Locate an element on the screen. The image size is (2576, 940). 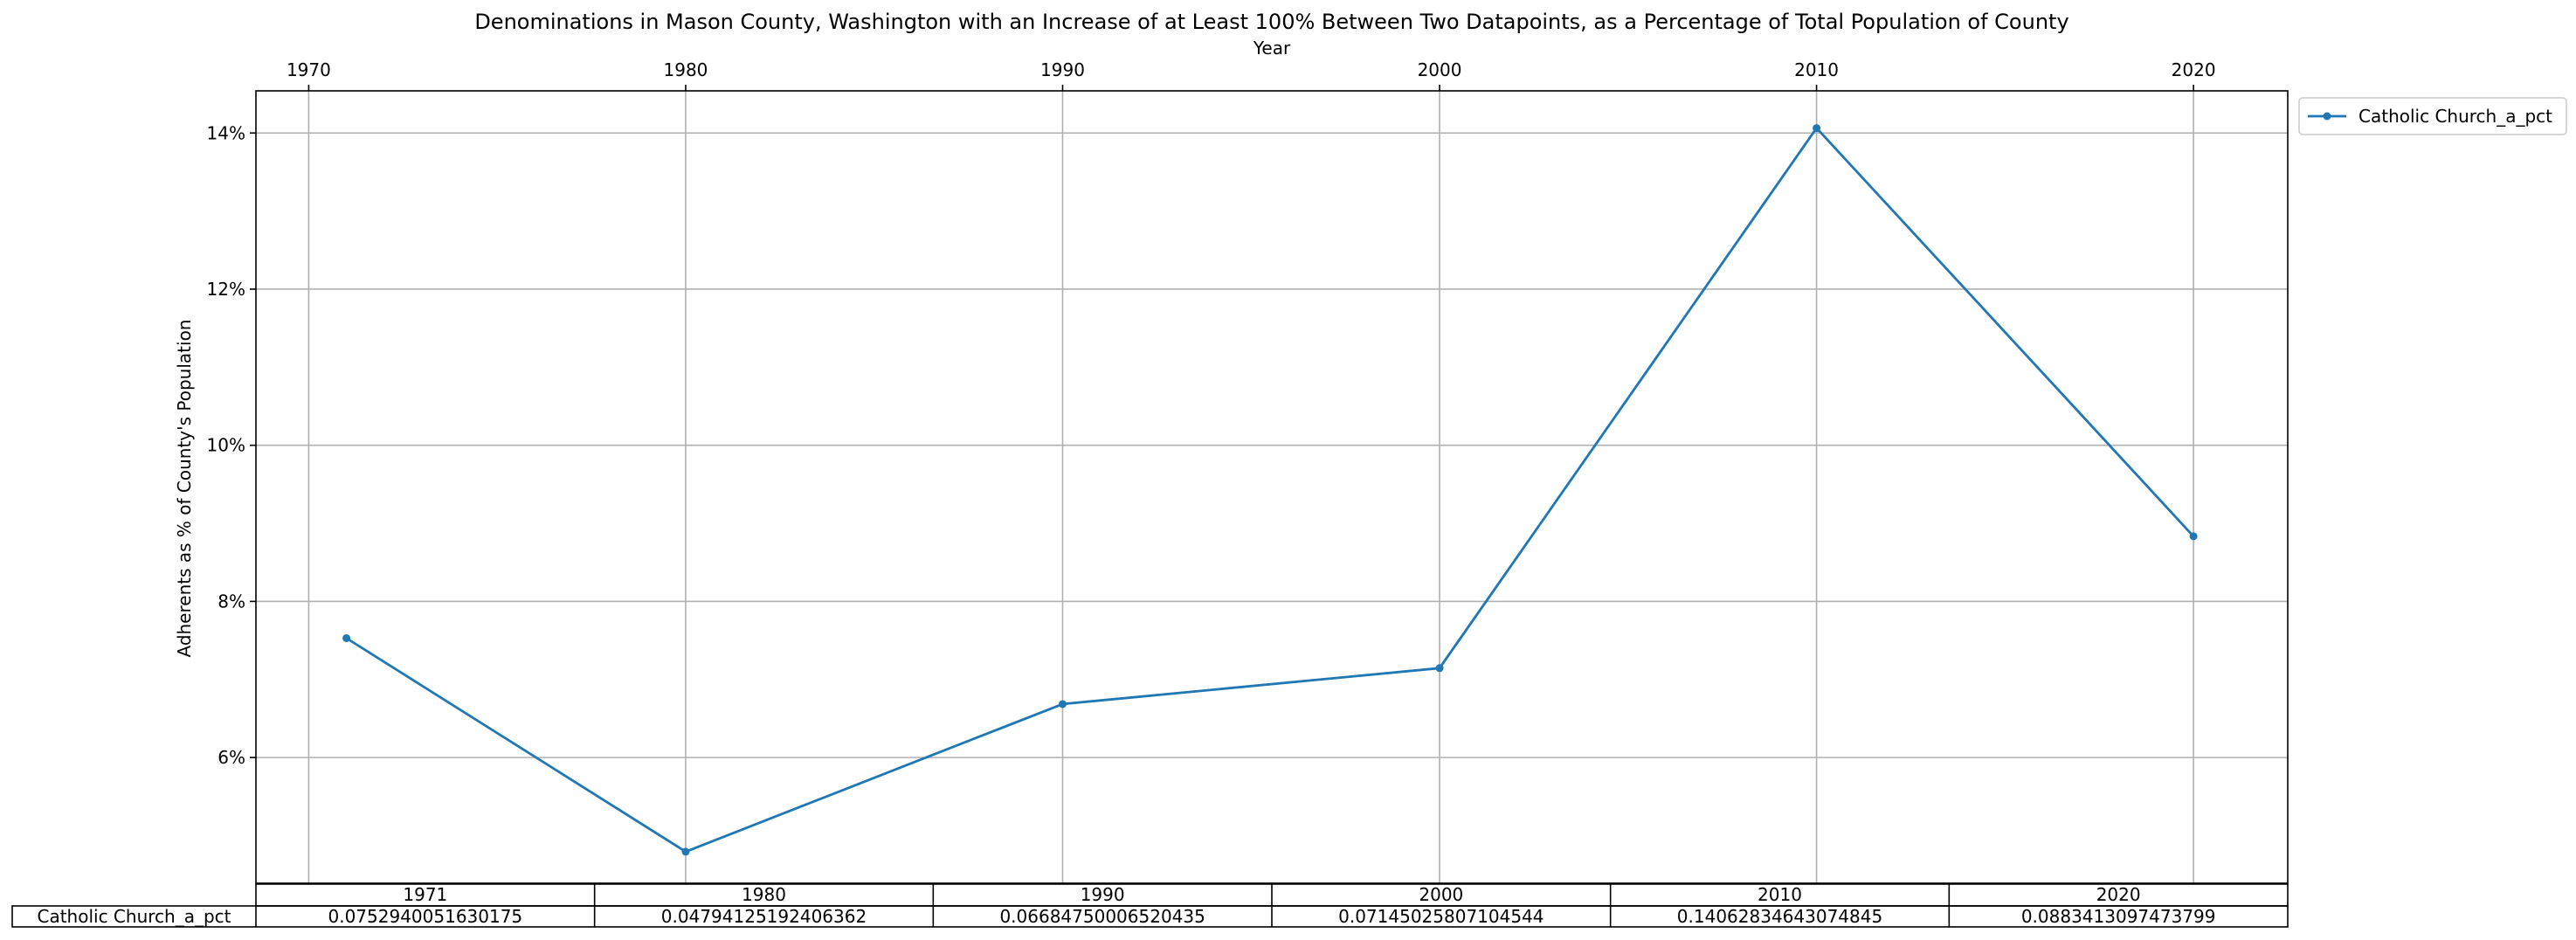
table-column-header: 2020 is located at coordinates (2118, 894).